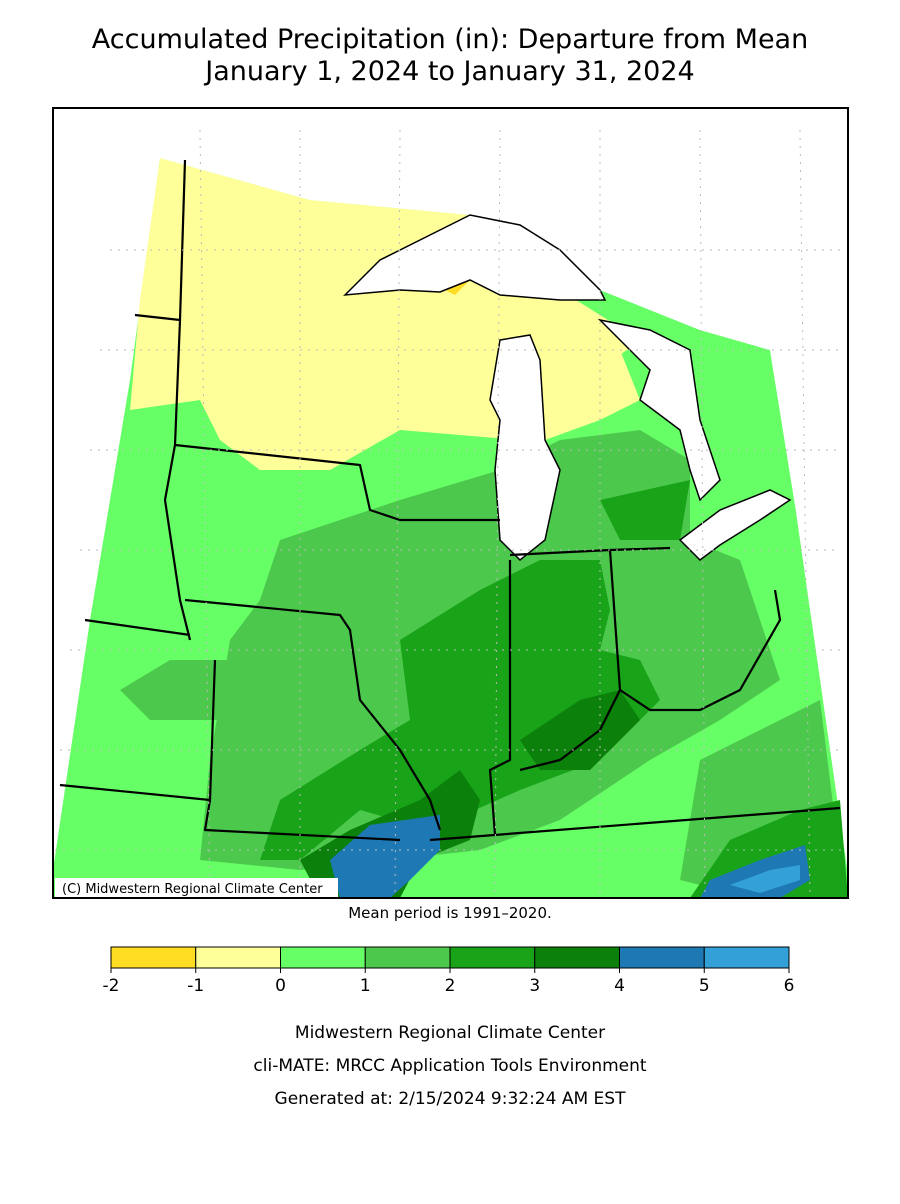  I want to click on legend-tick-label: 6, so click(789, 986).